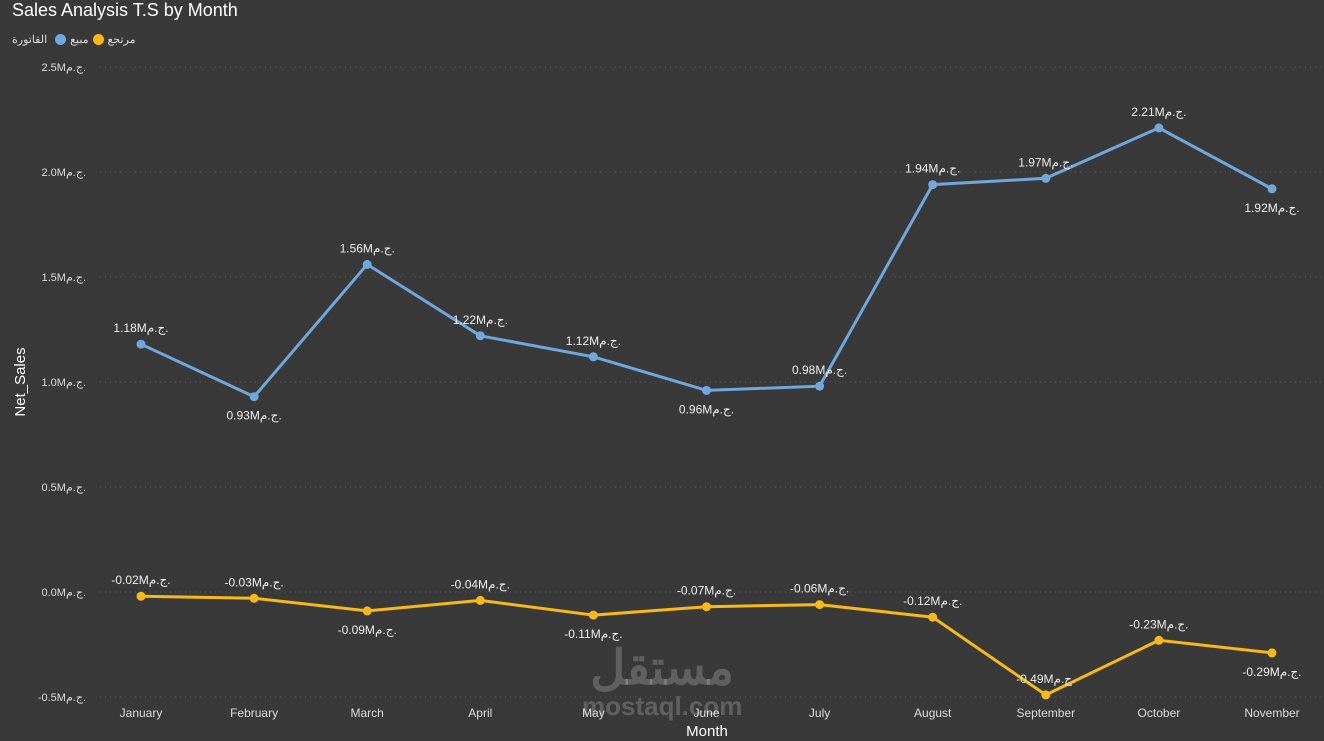  Describe the element at coordinates (140, 580) in the screenshot. I see `data-label: -0.02Mج.م.` at that location.